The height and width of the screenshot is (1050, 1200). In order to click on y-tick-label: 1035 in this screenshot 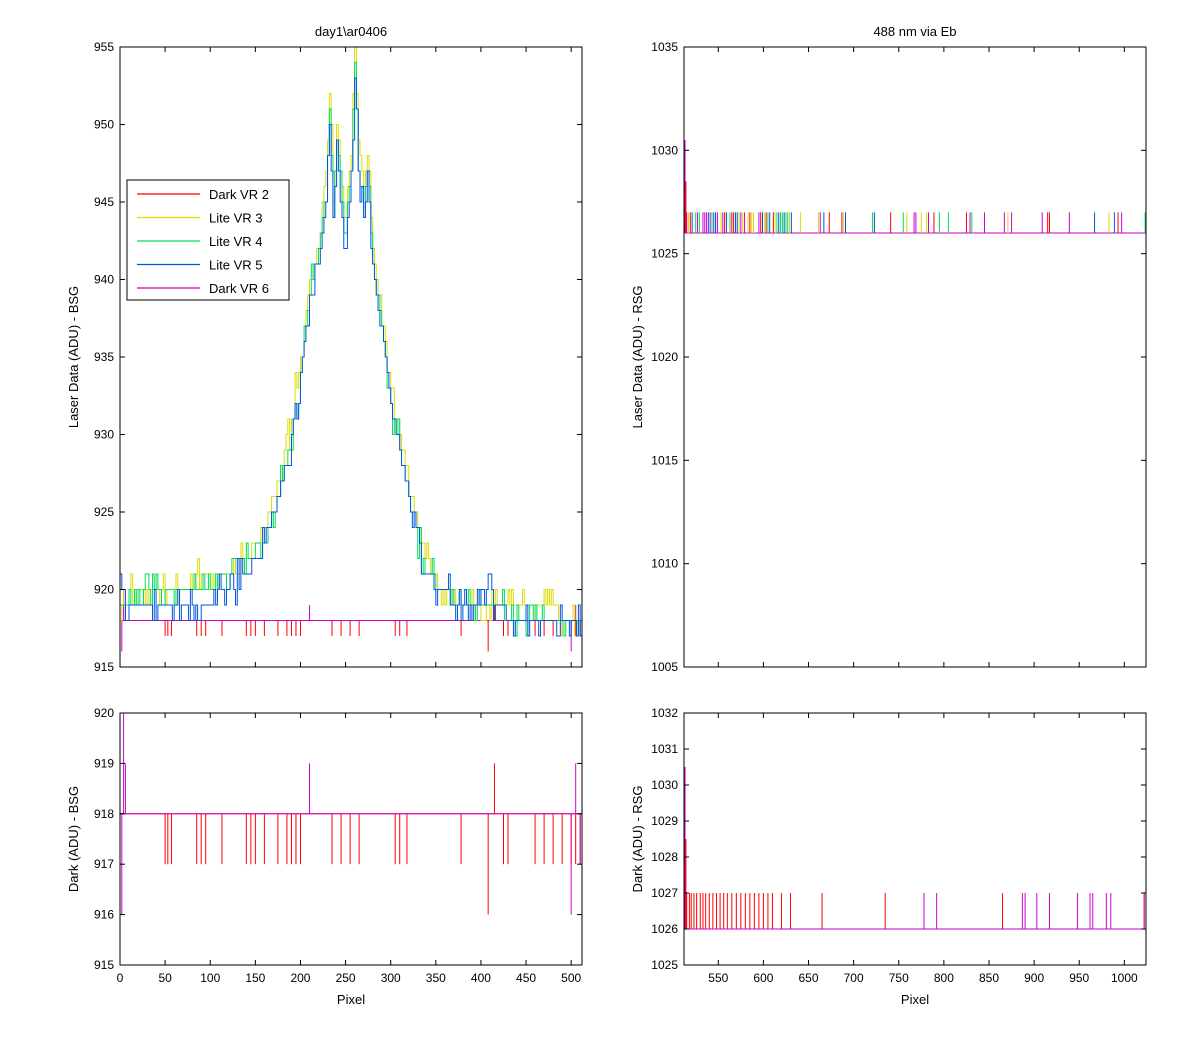, I will do `click(664, 47)`.